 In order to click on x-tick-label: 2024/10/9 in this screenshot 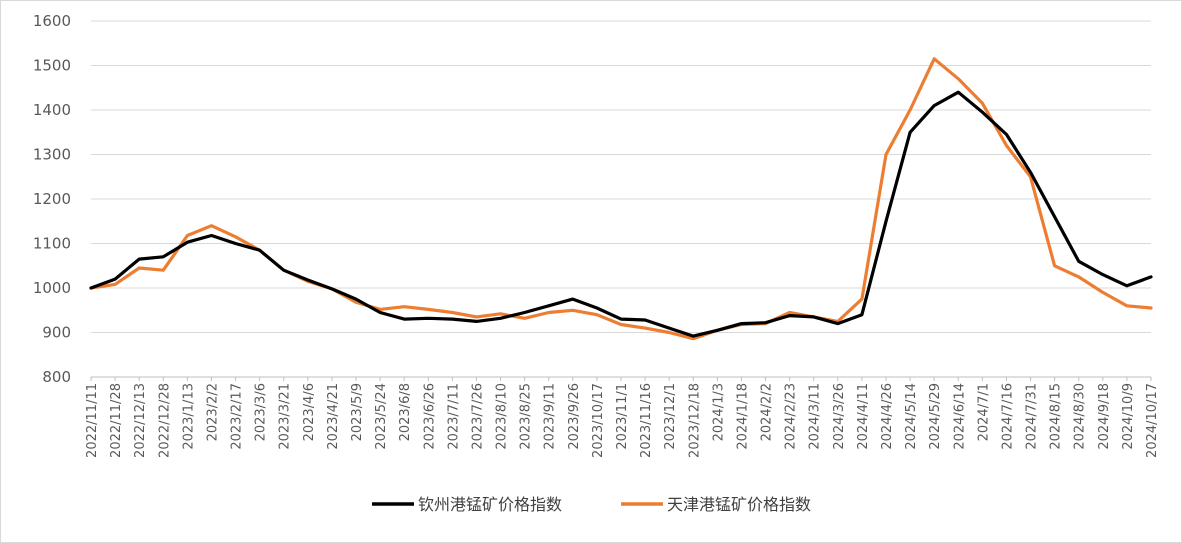, I will do `click(1128, 416)`.